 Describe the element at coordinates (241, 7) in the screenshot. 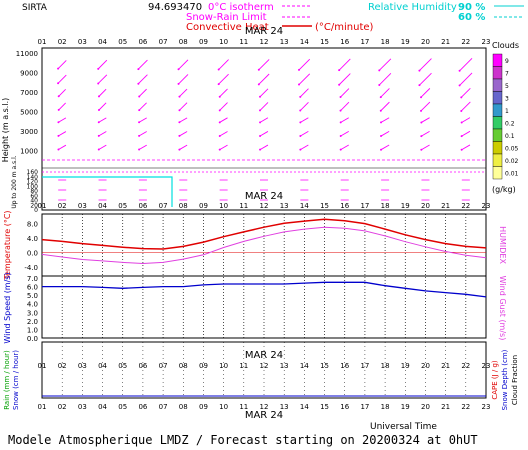

I see `legend-isotherm-label: 0°C isotherm` at that location.